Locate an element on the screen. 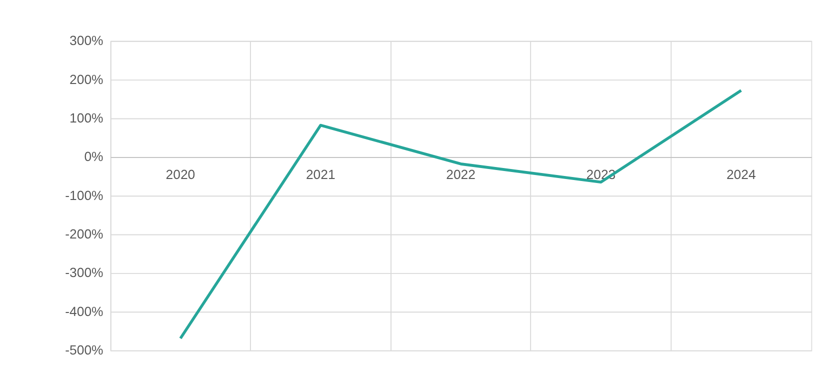  y-tick-label: 300% is located at coordinates (87, 40).